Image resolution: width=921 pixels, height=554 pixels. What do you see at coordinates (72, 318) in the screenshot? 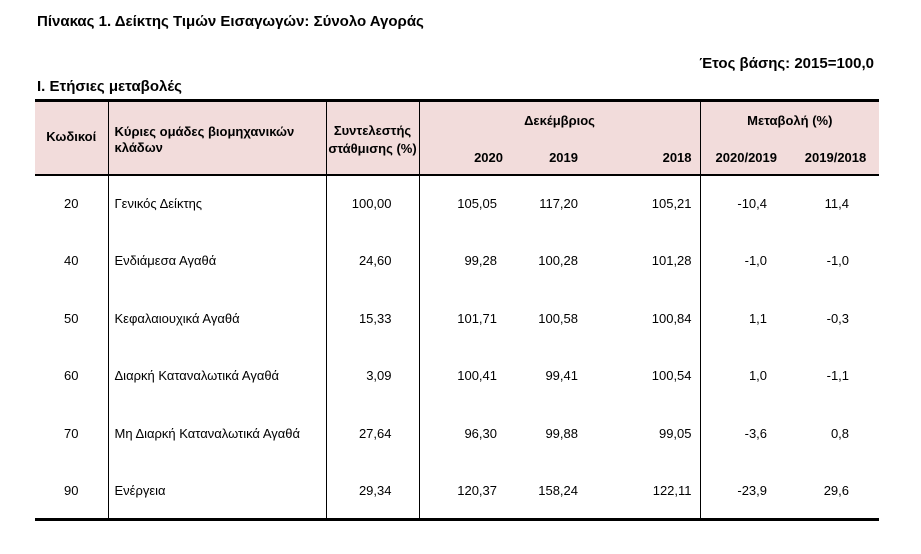
I see `row-code: 50` at bounding box center [72, 318].